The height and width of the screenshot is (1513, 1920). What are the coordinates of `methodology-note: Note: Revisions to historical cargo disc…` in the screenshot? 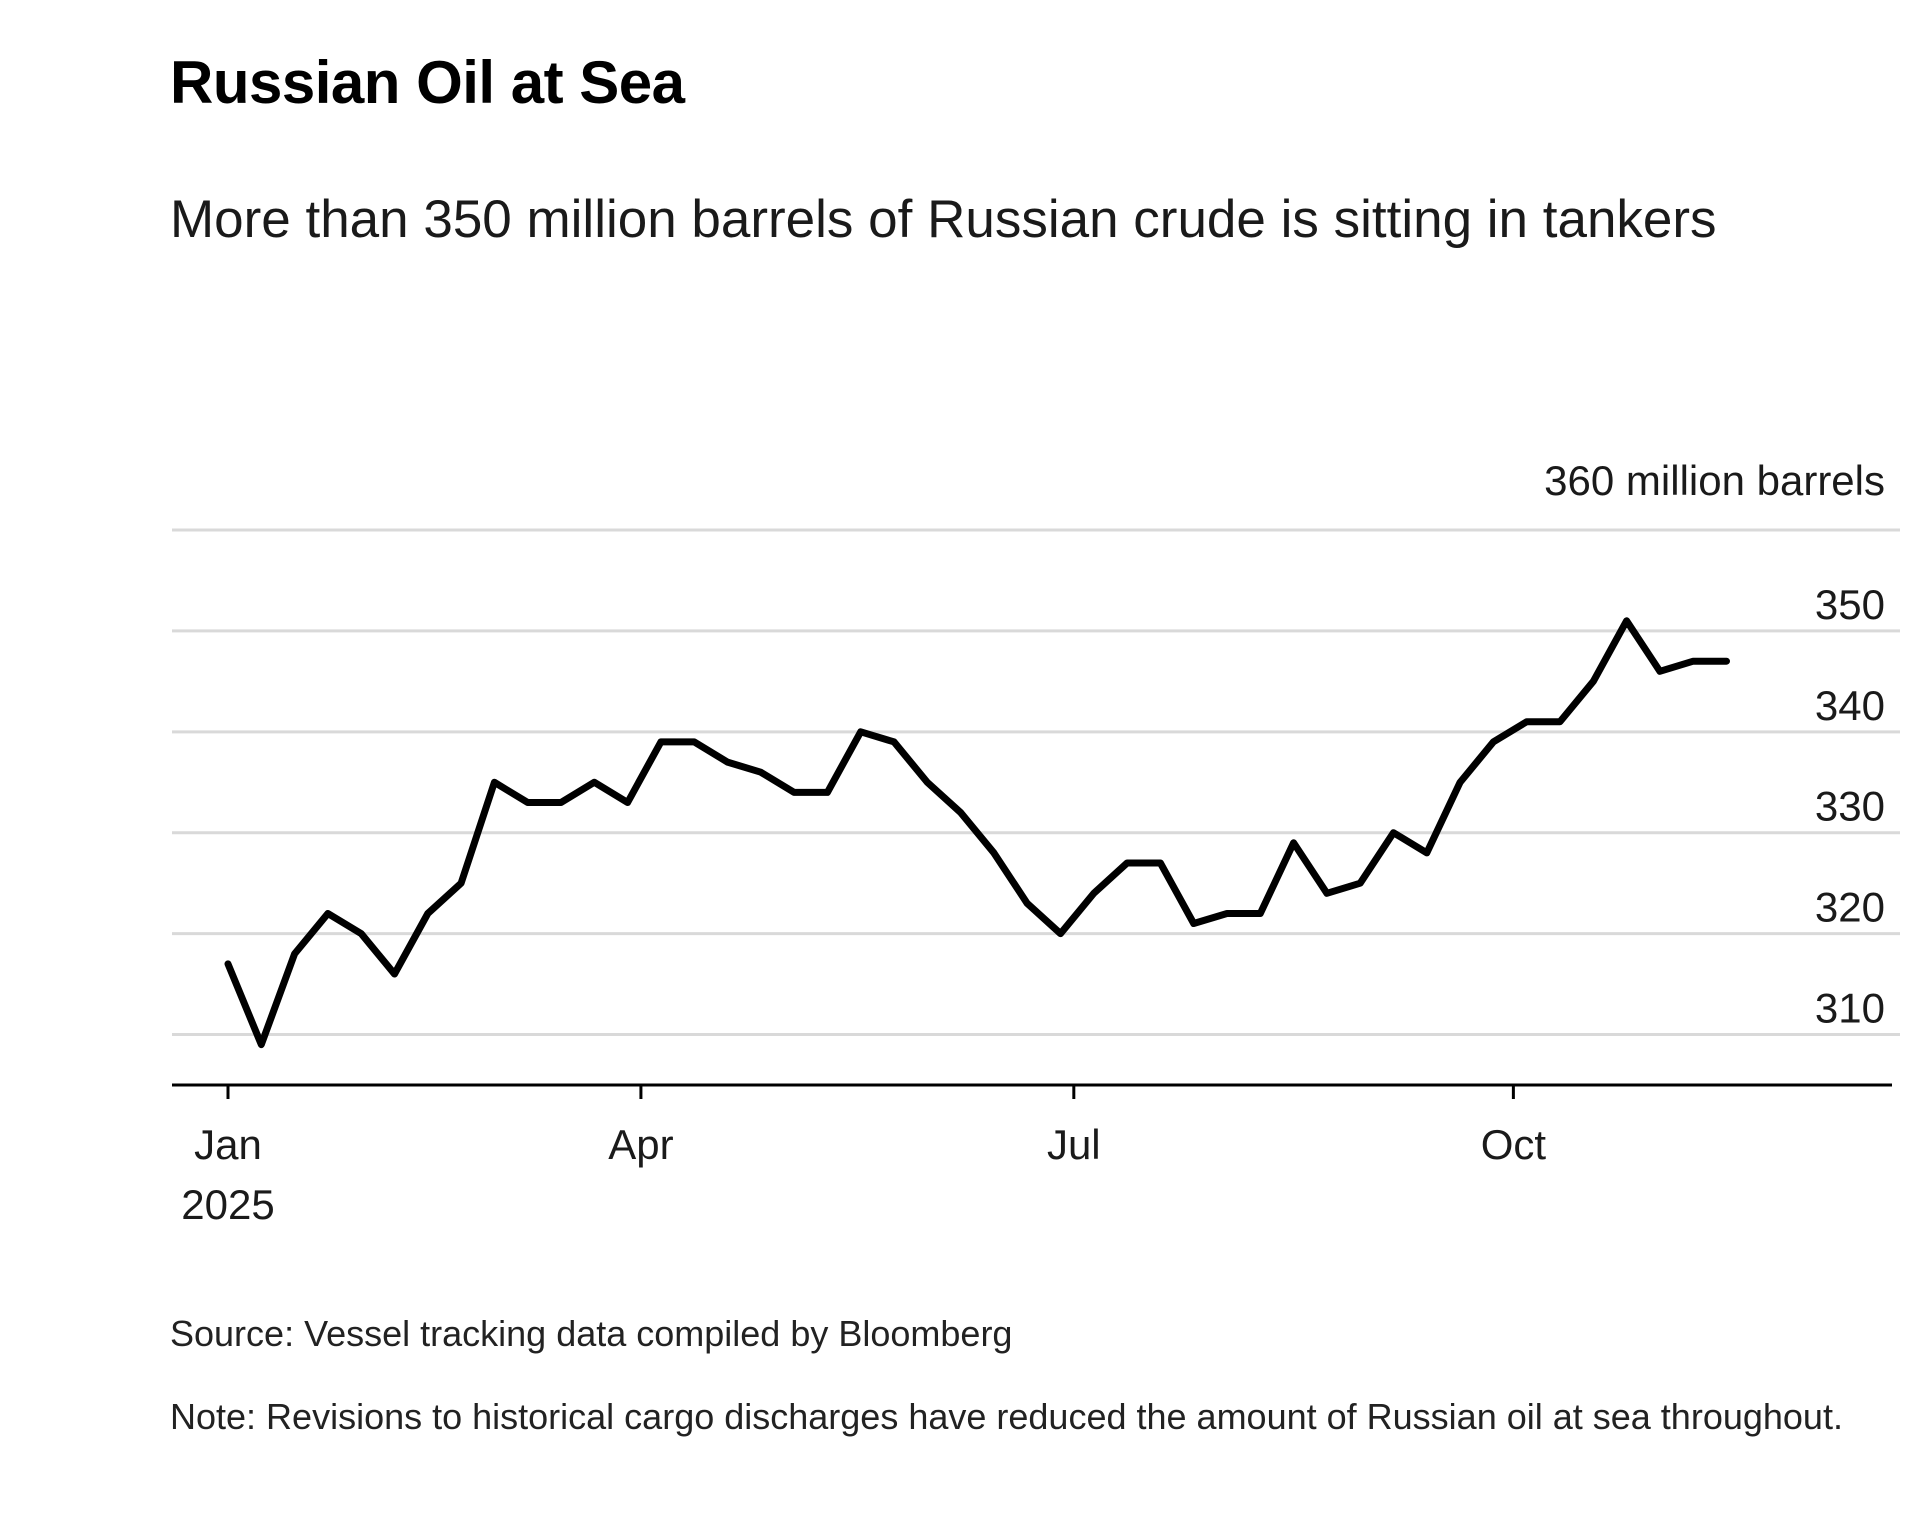 It's located at (1006, 1416).